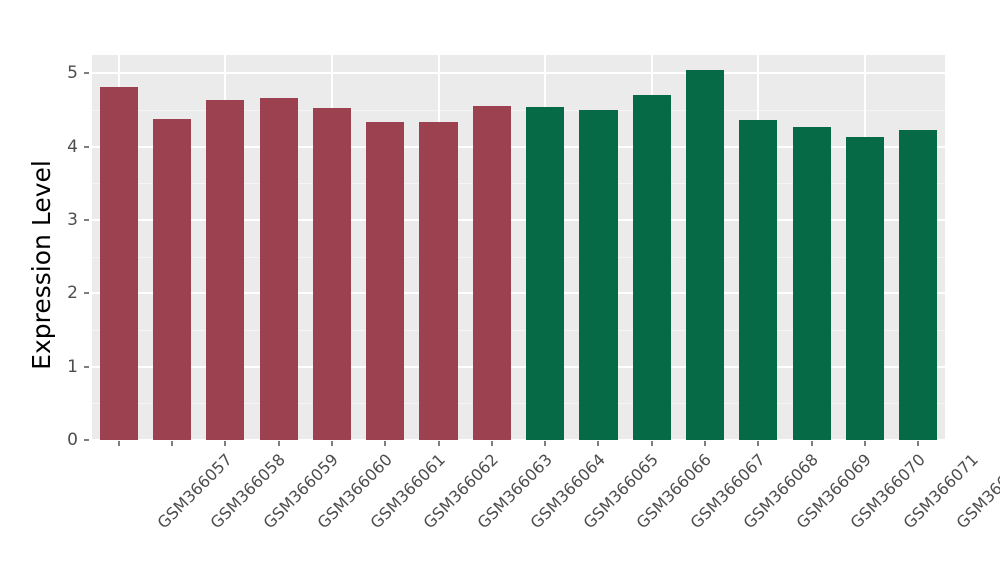 This screenshot has height=580, width=1000. I want to click on y-tick-label: 2, so click(72, 293).